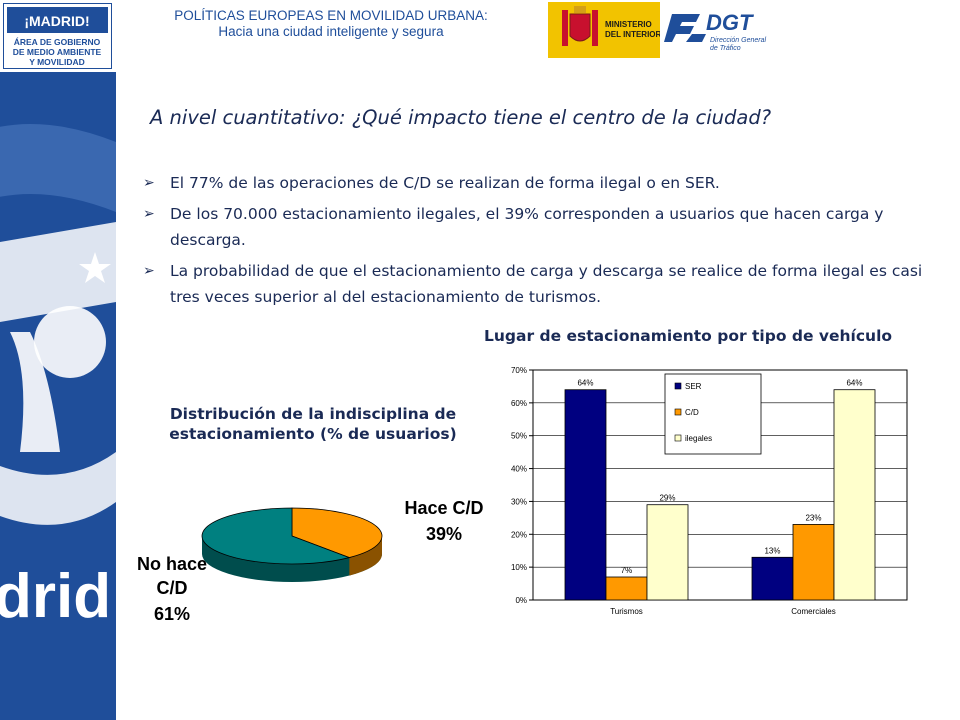 The width and height of the screenshot is (960, 720). What do you see at coordinates (772, 578) in the screenshot?
I see `bar-ser-comerciales` at bounding box center [772, 578].